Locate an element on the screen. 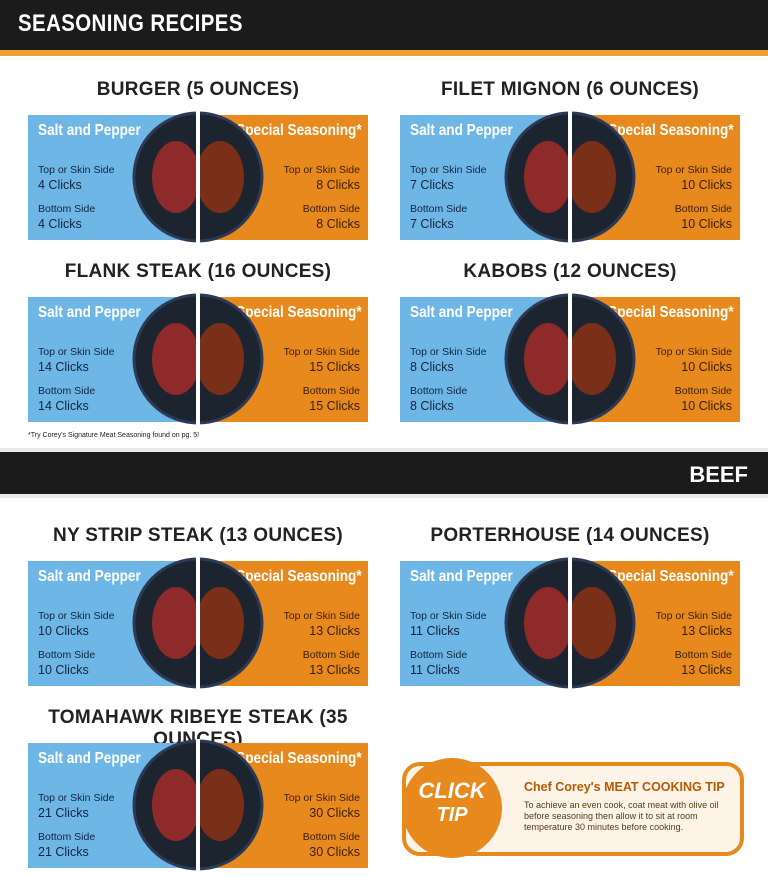 This screenshot has width=768, height=876. tip-title: Chef Corey's MEAT COOKING TIP is located at coordinates (624, 787).